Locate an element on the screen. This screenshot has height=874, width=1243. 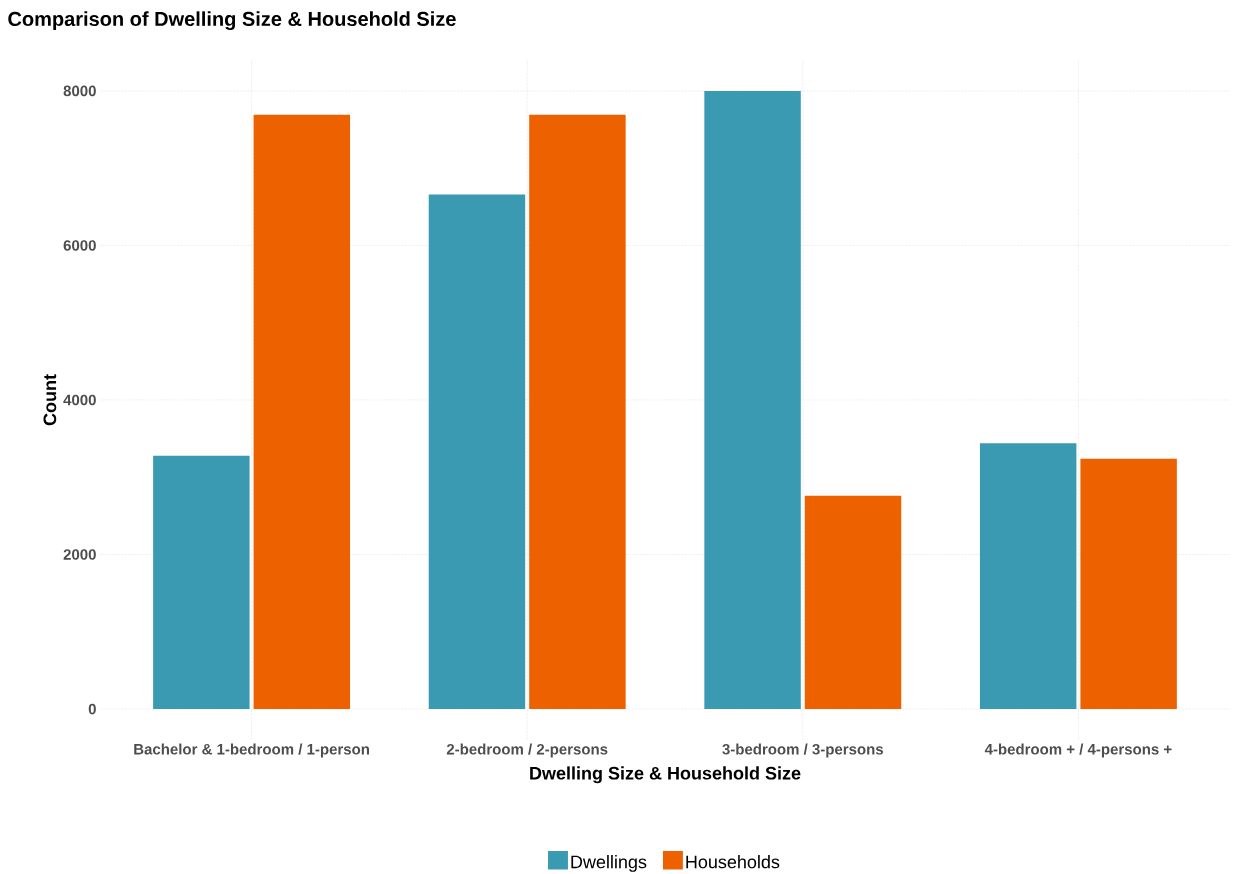
y-tick-label: 8000 is located at coordinates (79, 91).